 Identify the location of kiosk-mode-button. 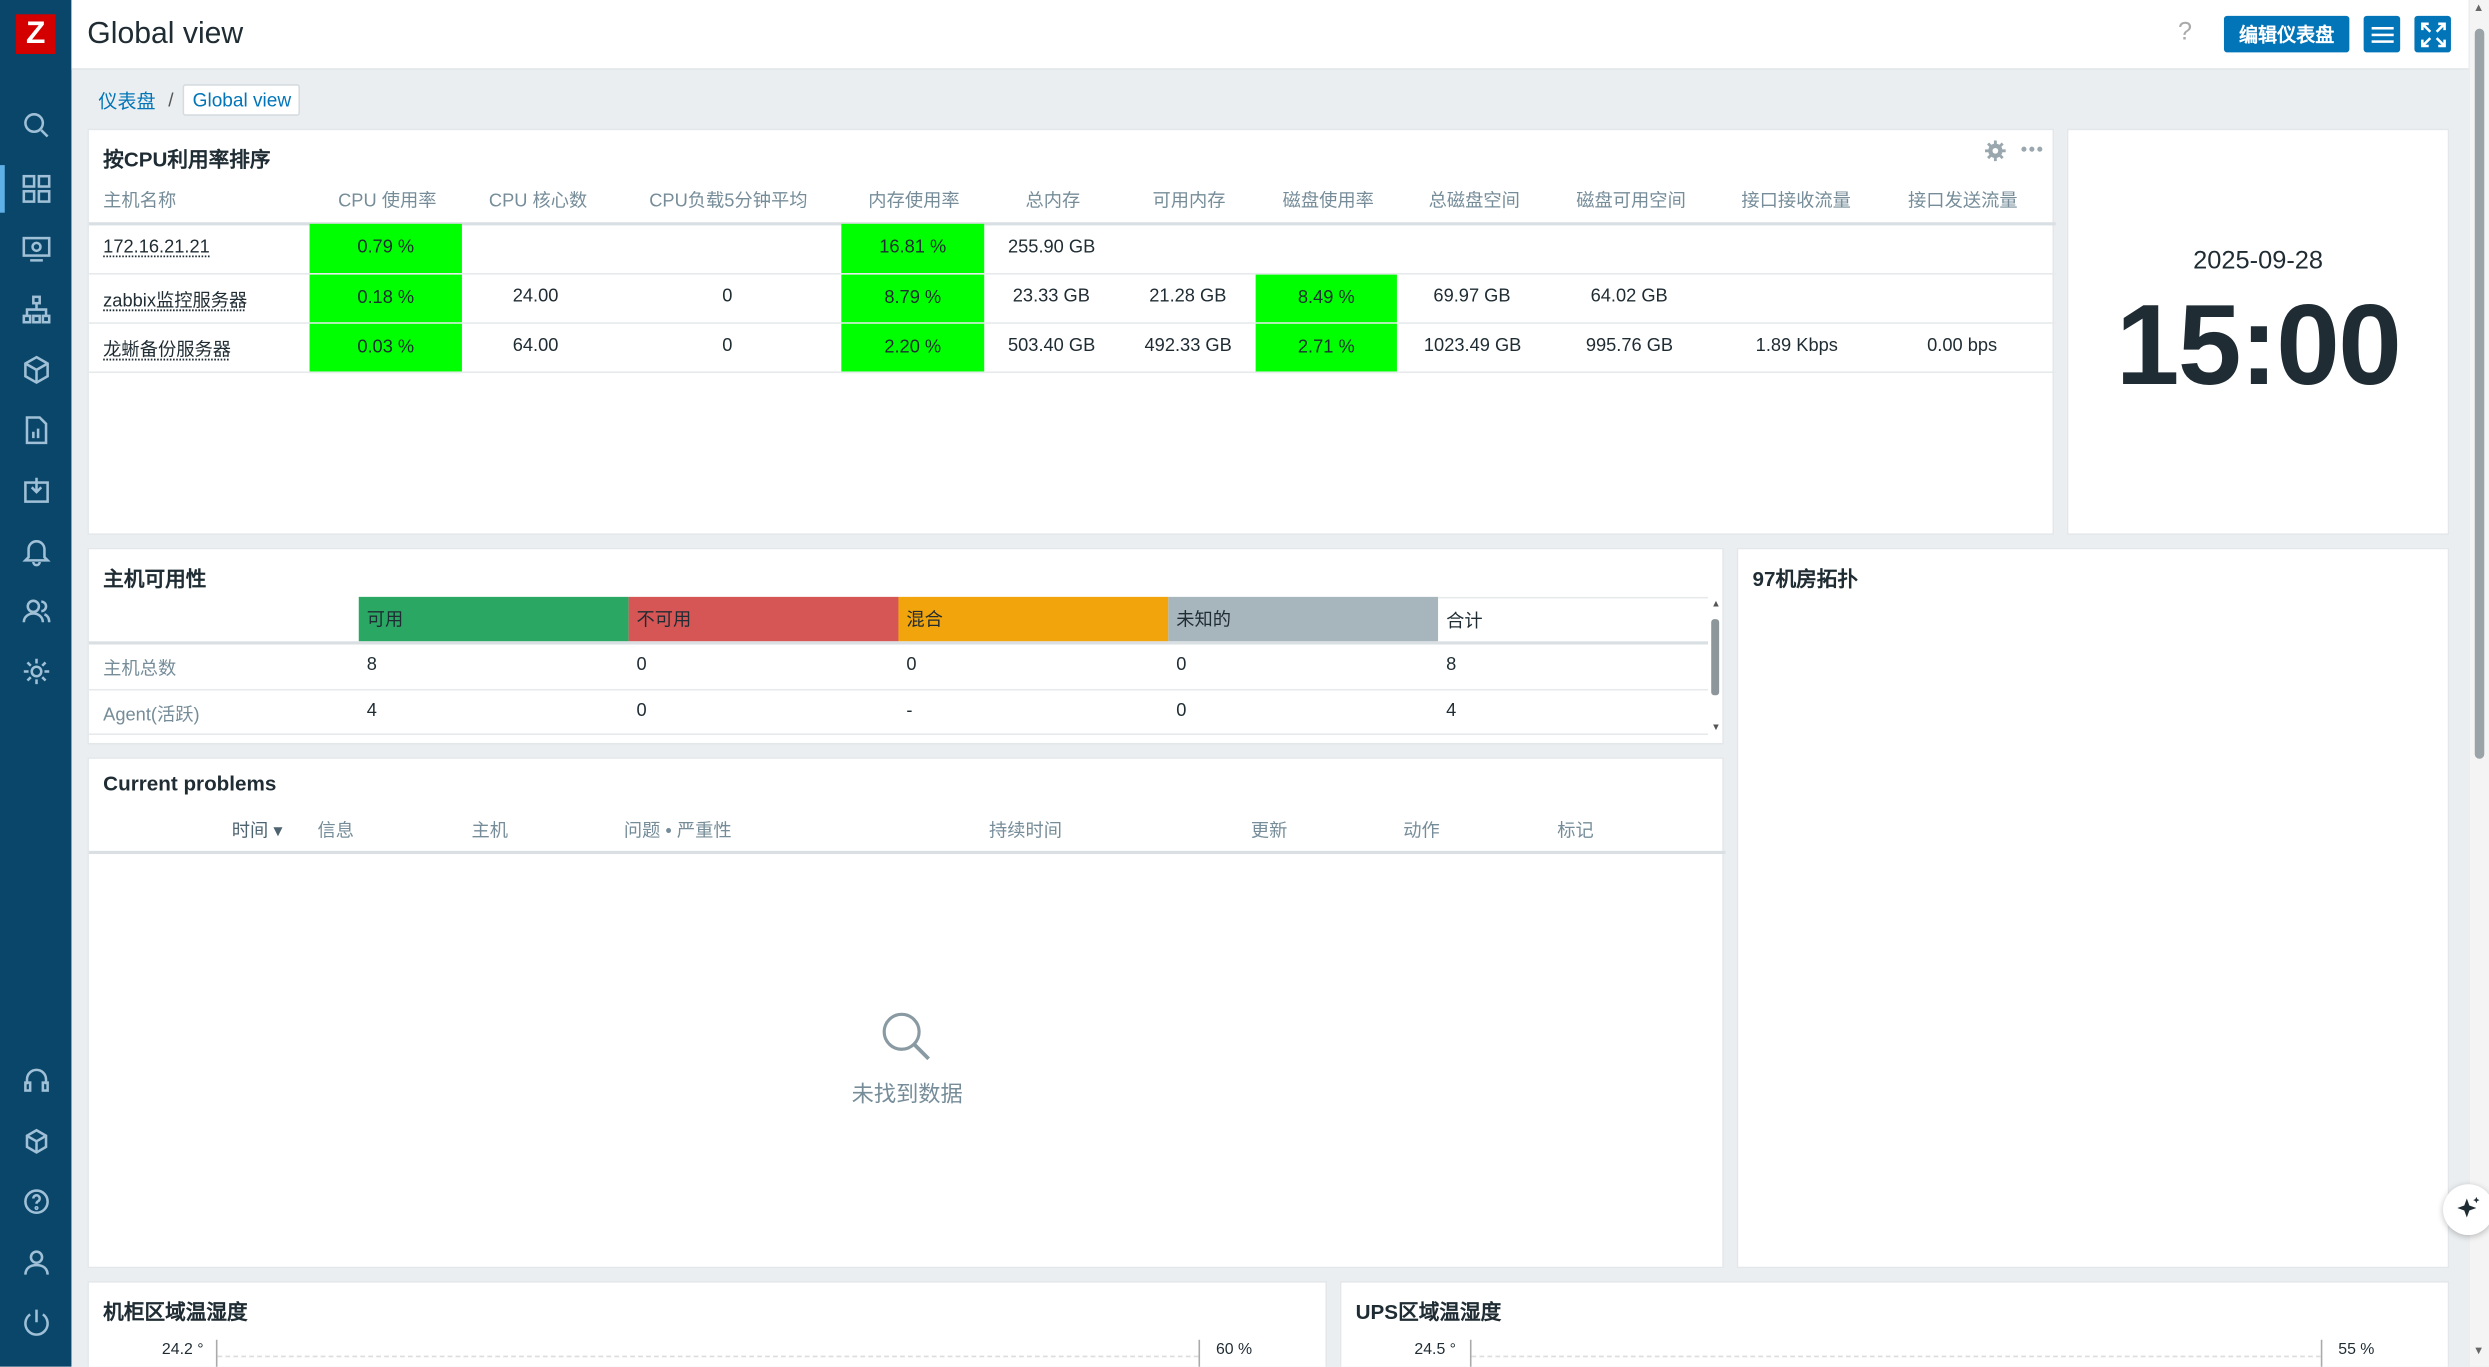
(2432, 34).